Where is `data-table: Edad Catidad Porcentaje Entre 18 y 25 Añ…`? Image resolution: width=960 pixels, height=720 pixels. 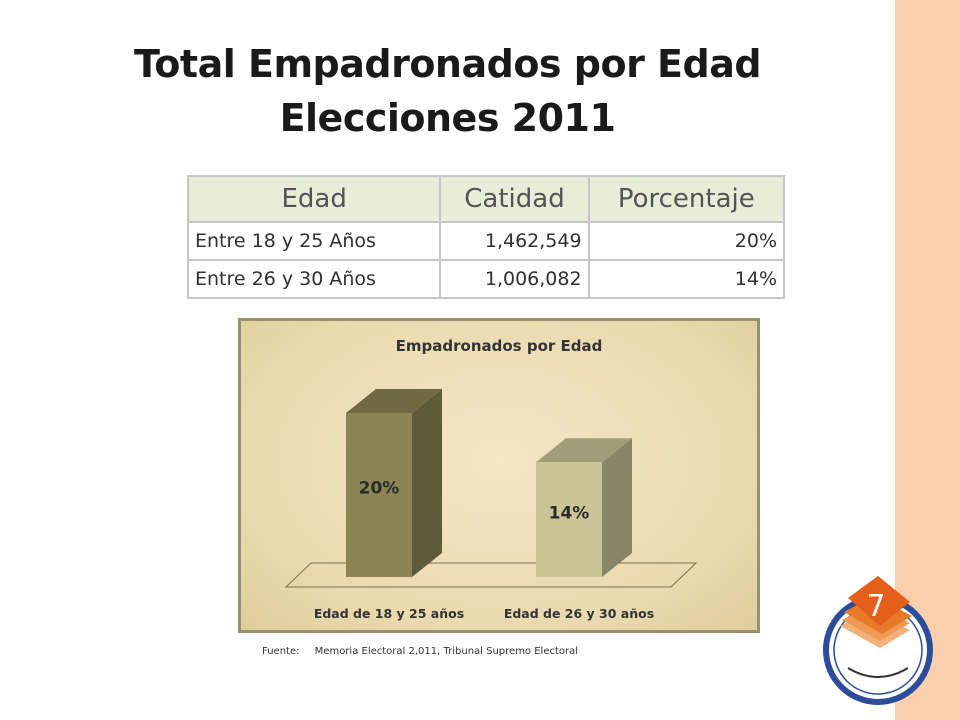 data-table: Edad Catidad Porcentaje Entre 18 y 25 Añ… is located at coordinates (486, 237).